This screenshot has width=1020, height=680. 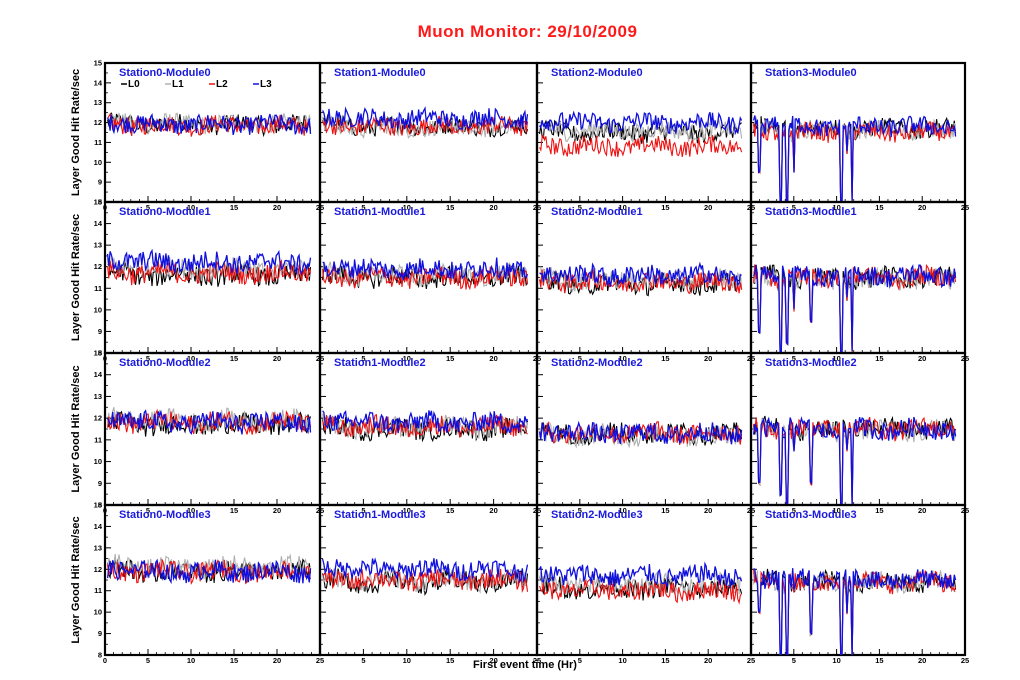 I want to click on y-tick-label: 10, so click(x=98, y=162).